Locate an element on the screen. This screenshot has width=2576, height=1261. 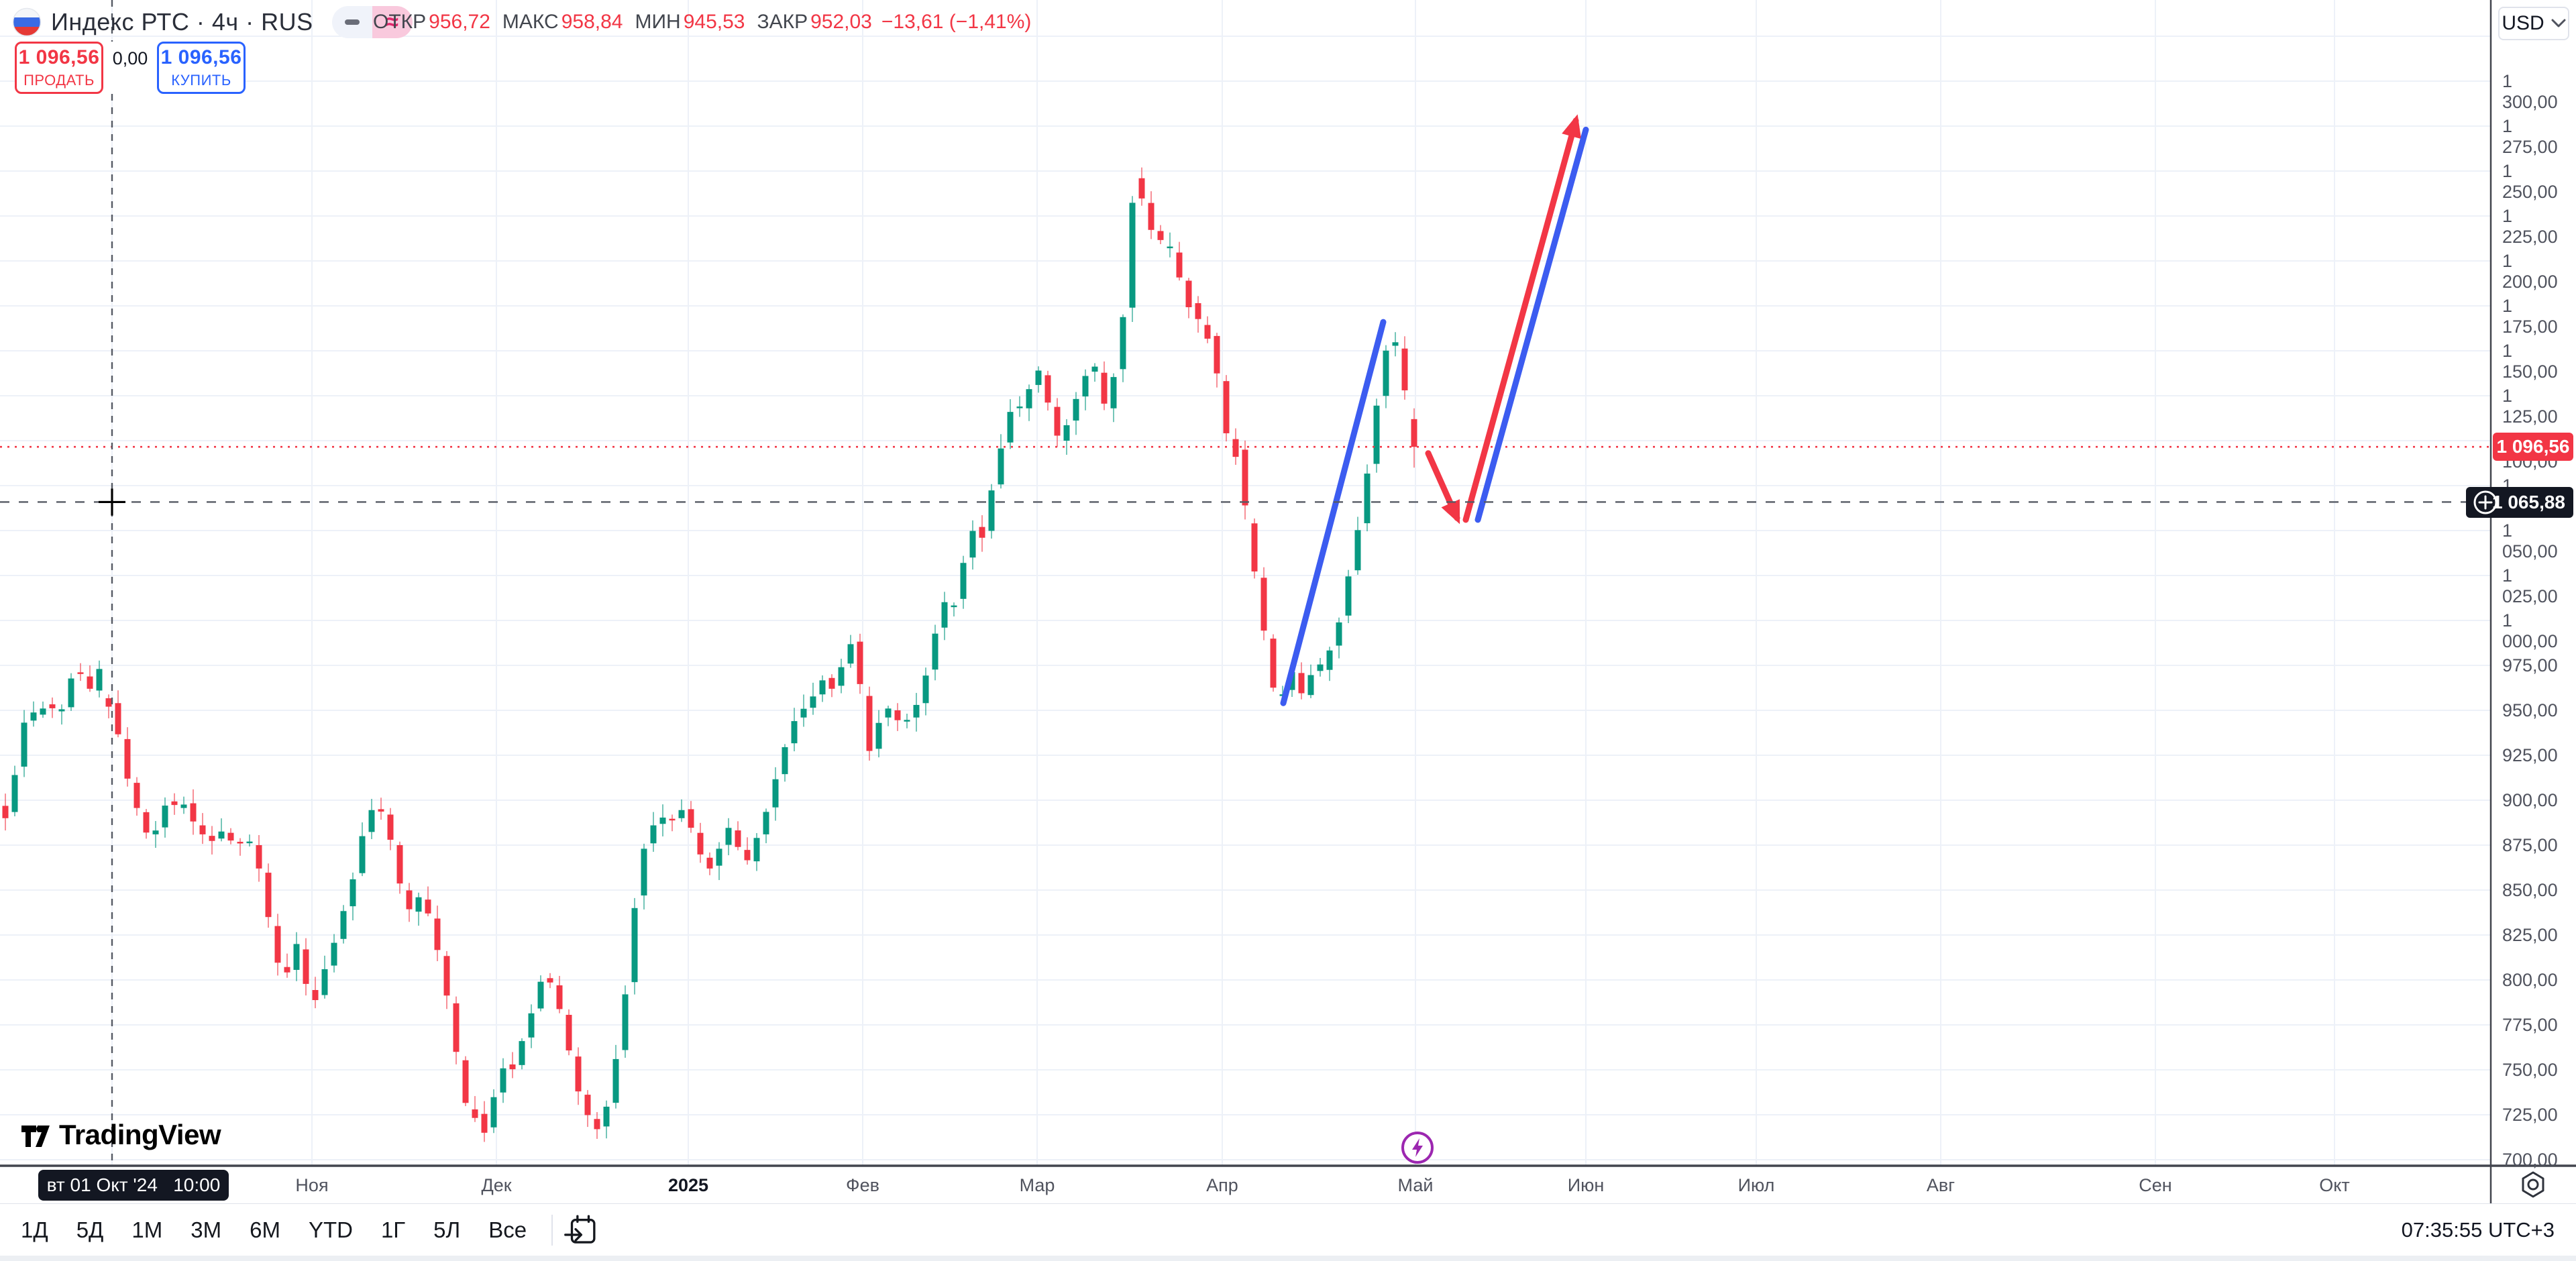
wave-toggle-chip: ≈ is located at coordinates (392, 22).